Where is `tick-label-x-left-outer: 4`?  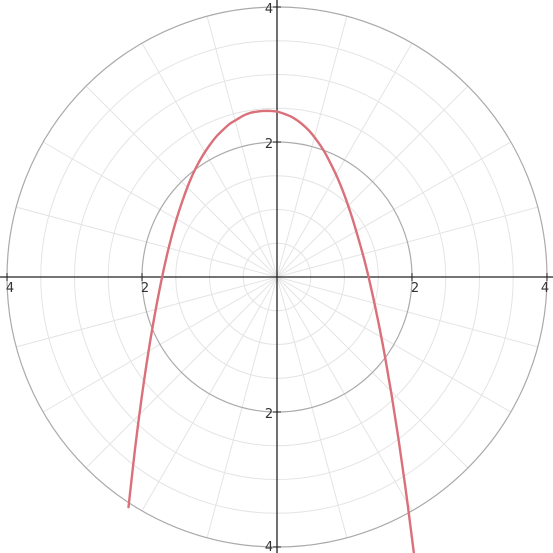 tick-label-x-left-outer: 4 is located at coordinates (10, 288).